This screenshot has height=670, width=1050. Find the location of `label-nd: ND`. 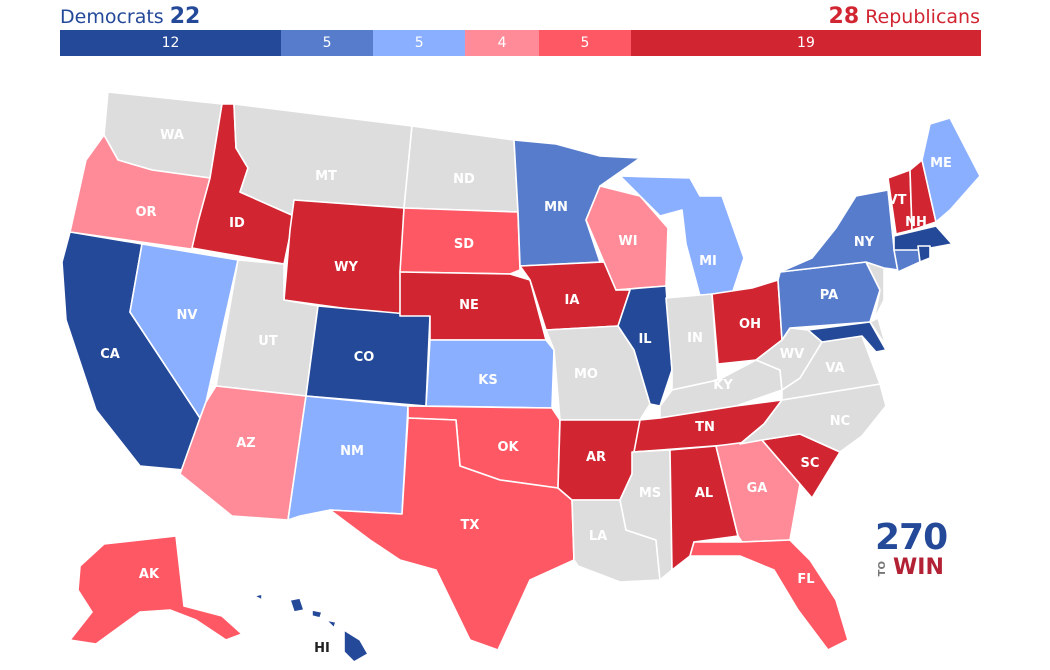

label-nd: ND is located at coordinates (464, 179).